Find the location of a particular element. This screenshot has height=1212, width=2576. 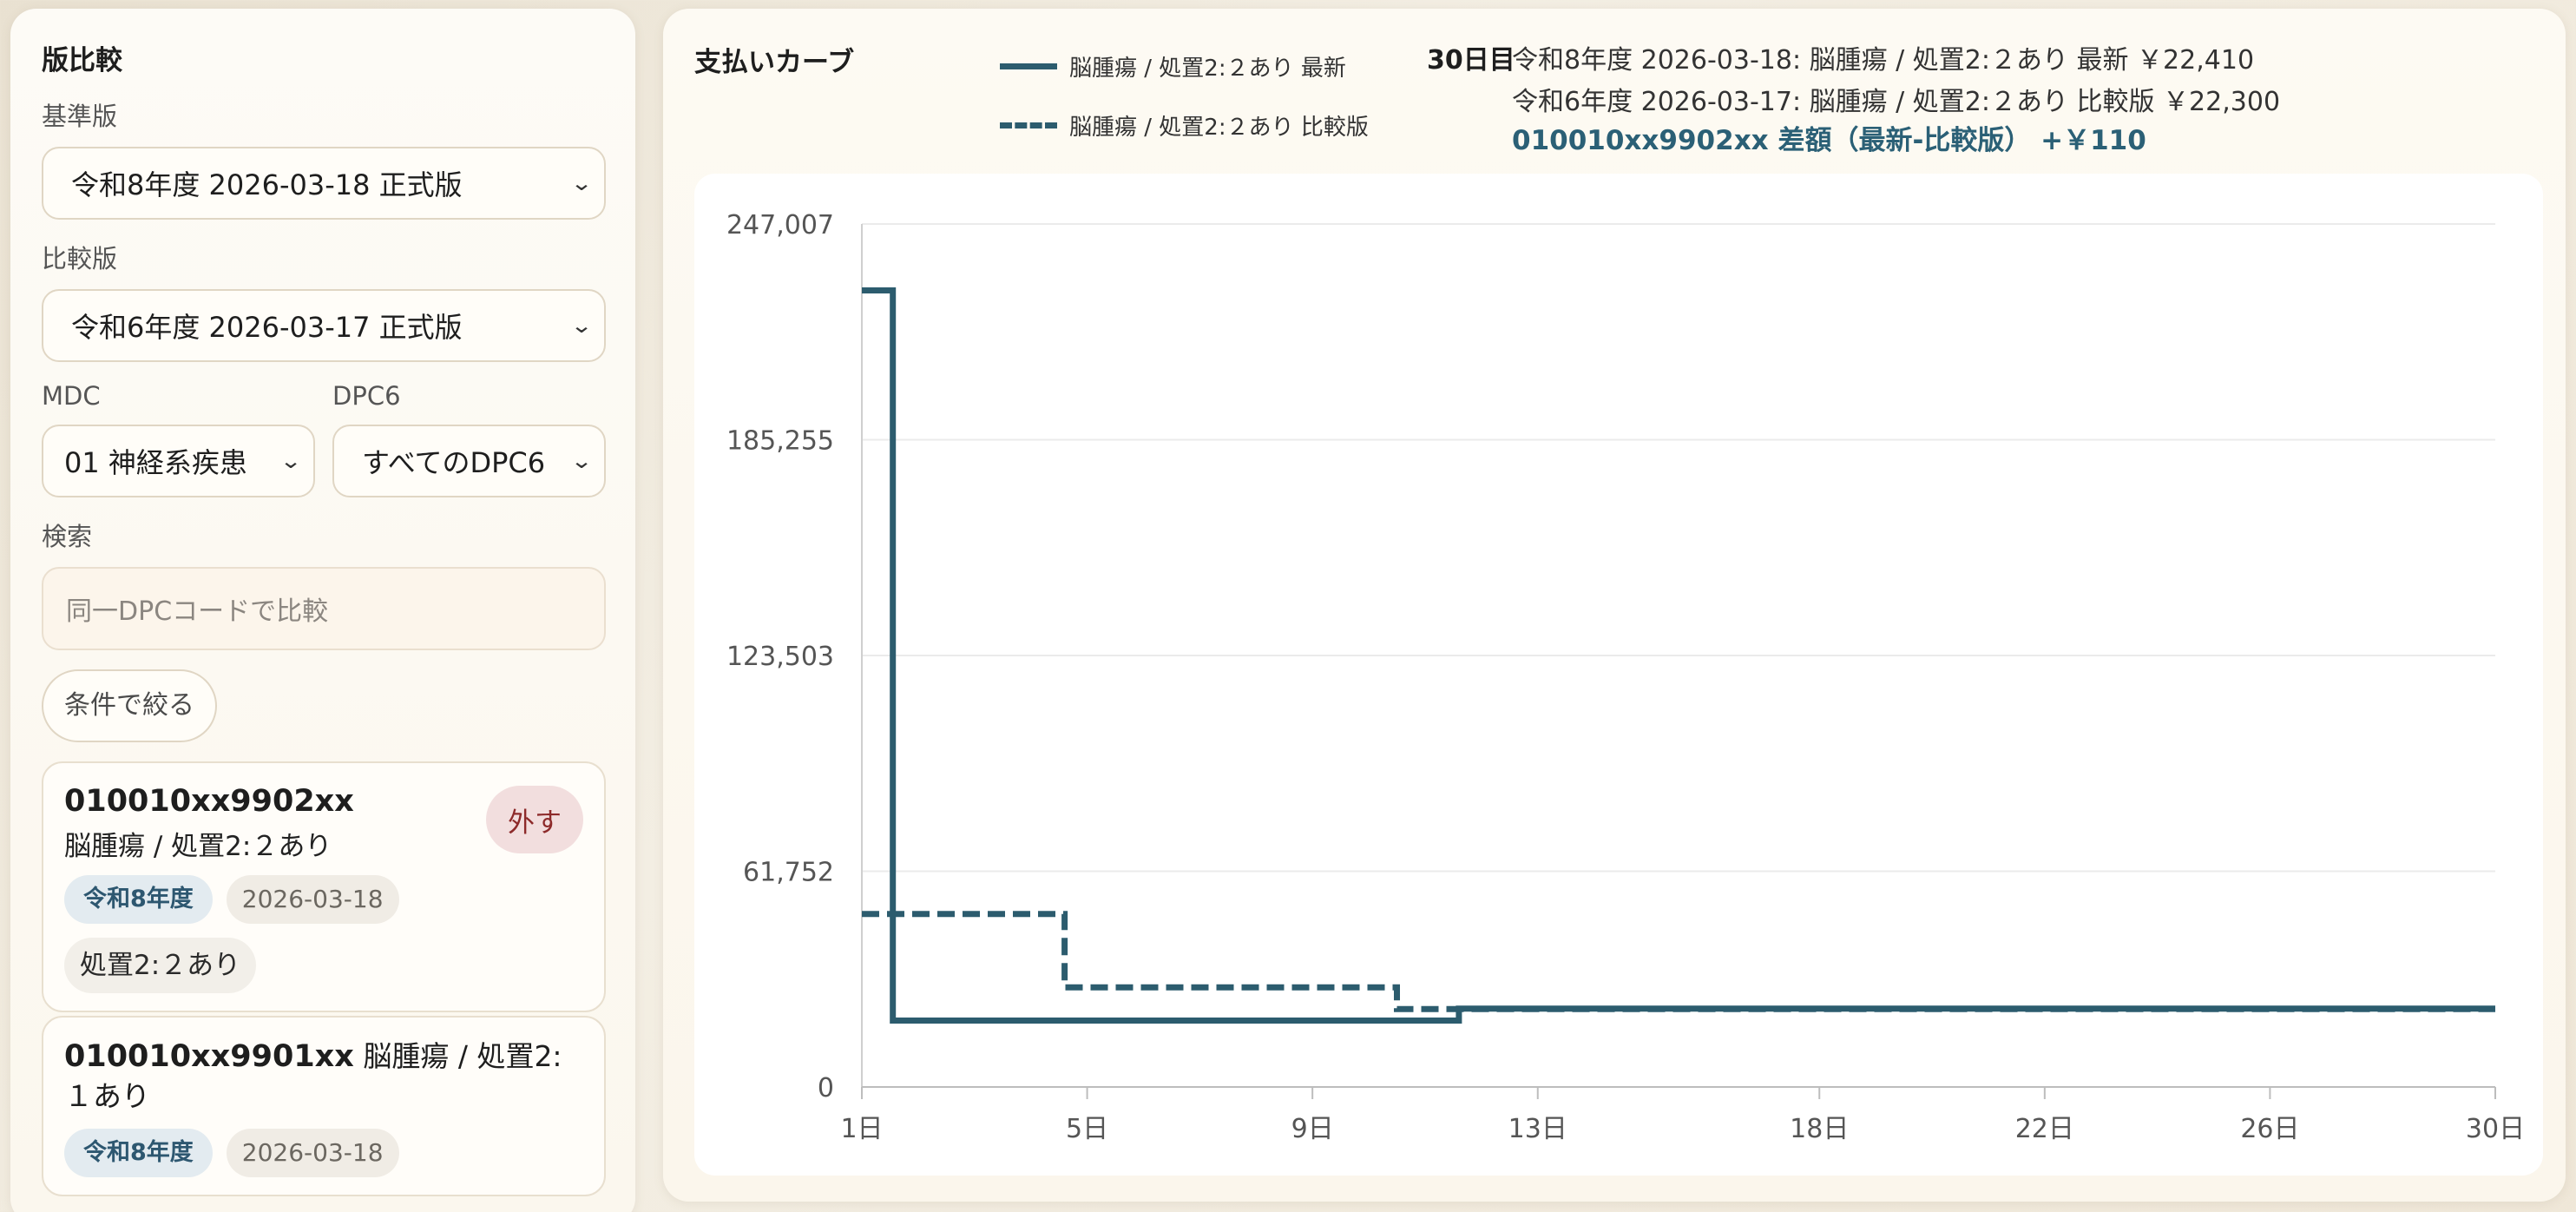

hover-day-label: 30日目 is located at coordinates (1471, 60).